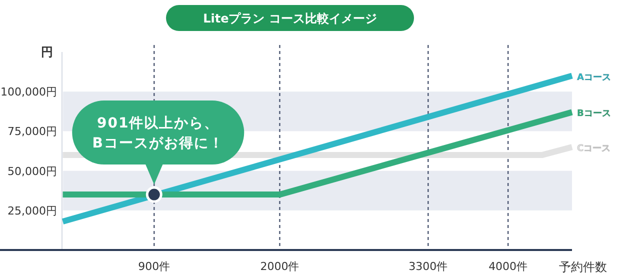 The image size is (618, 273). I want to click on callout: 901件以上から、 Bコースがお得に！, so click(158, 142).